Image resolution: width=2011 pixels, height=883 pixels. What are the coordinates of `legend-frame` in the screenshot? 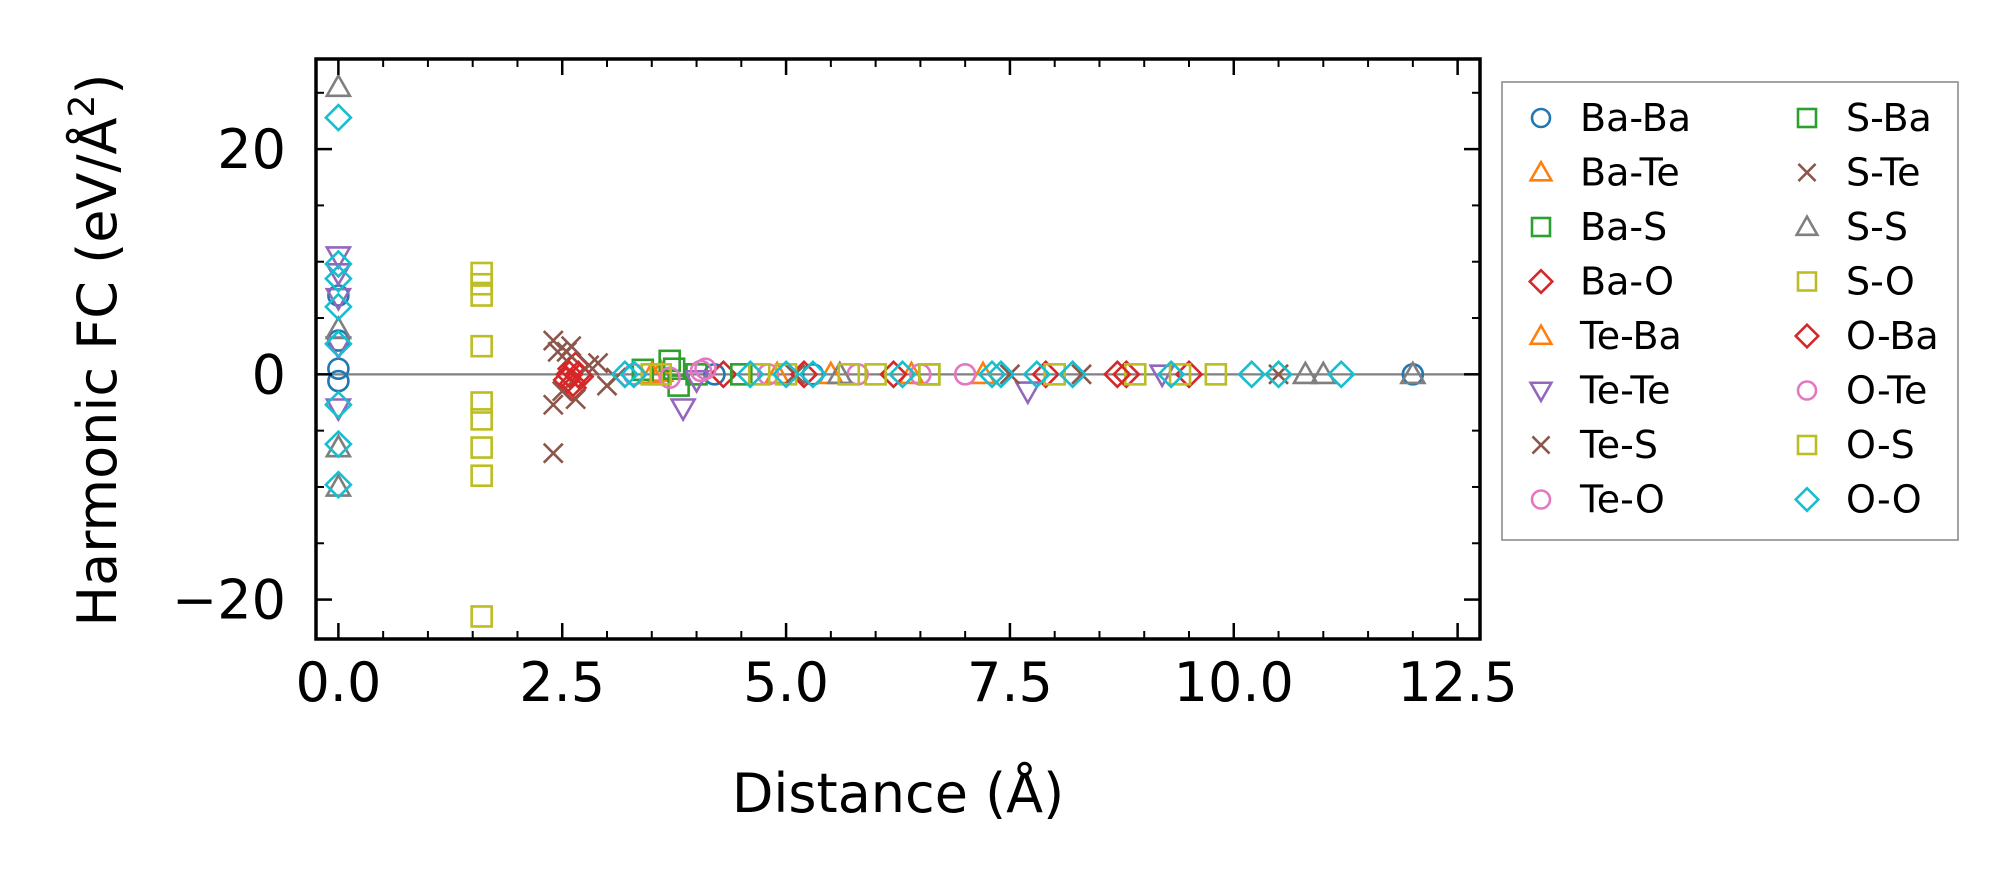 It's located at (1730, 311).